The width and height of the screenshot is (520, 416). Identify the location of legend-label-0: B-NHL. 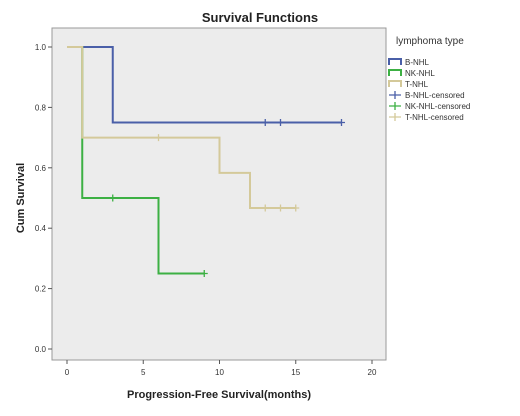
(417, 62).